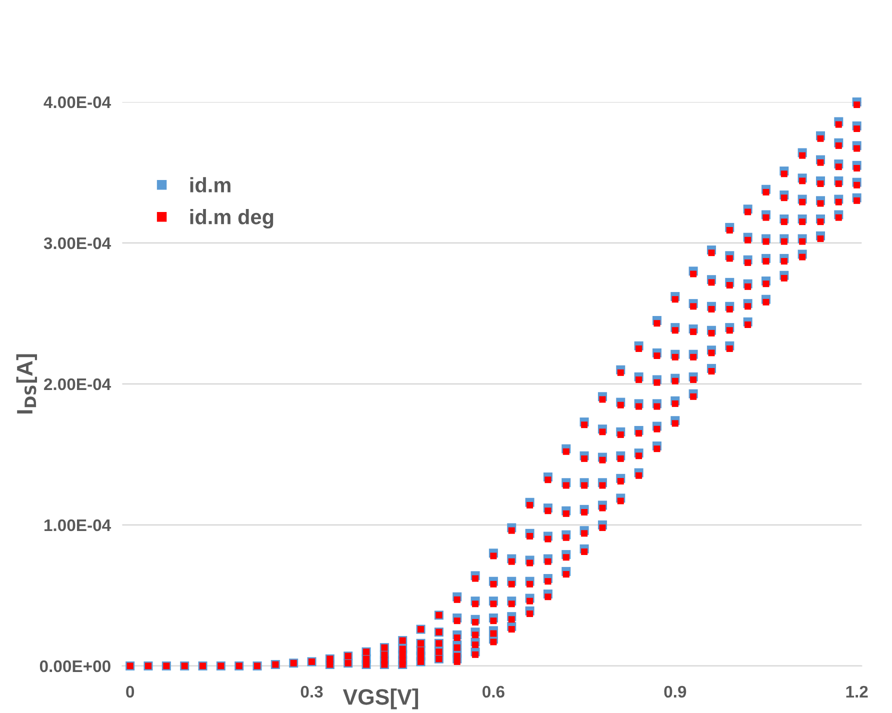 Image resolution: width=892 pixels, height=713 pixels. Describe the element at coordinates (232, 219) in the screenshot. I see `legend-label: id.m deg` at that location.